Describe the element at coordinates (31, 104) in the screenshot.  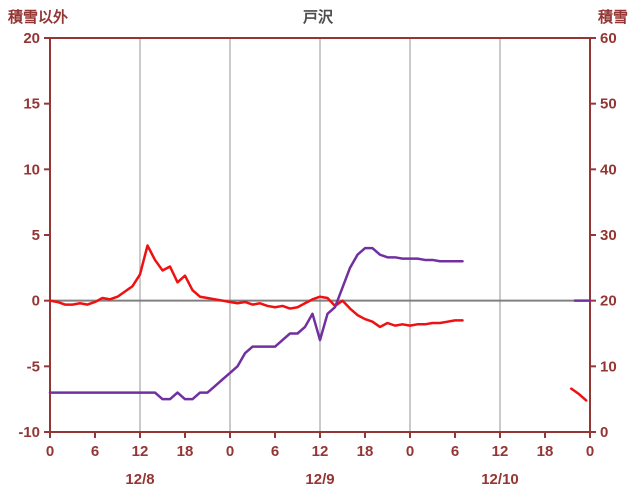
I see `left-axis-tick-label: 15` at that location.